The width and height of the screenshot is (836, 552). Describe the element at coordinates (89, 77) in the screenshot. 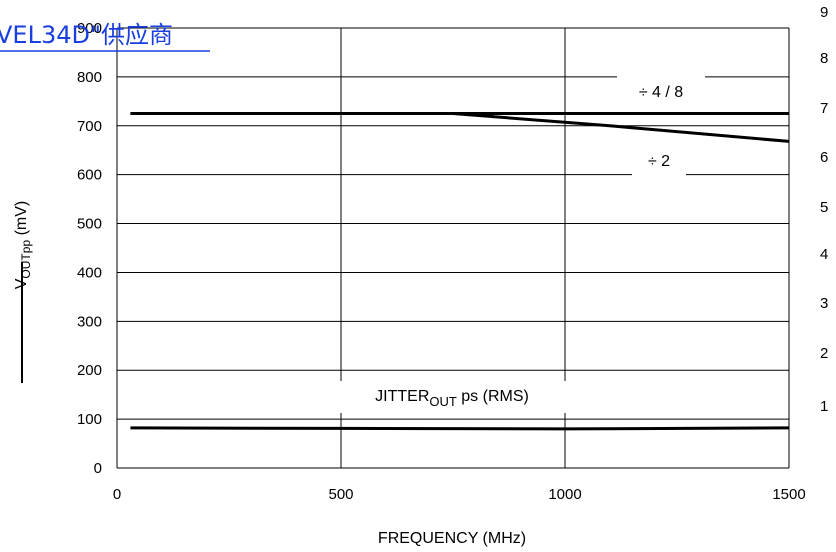

I see `y-tick-label: 800` at that location.